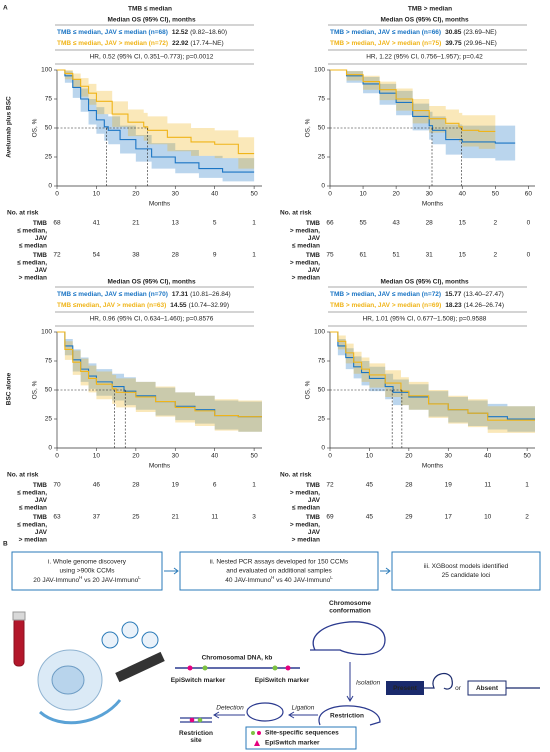 This screenshot has height=752, width=550. Describe the element at coordinates (57, 223) in the screenshot. I see `at-risk-count: 68` at that location.